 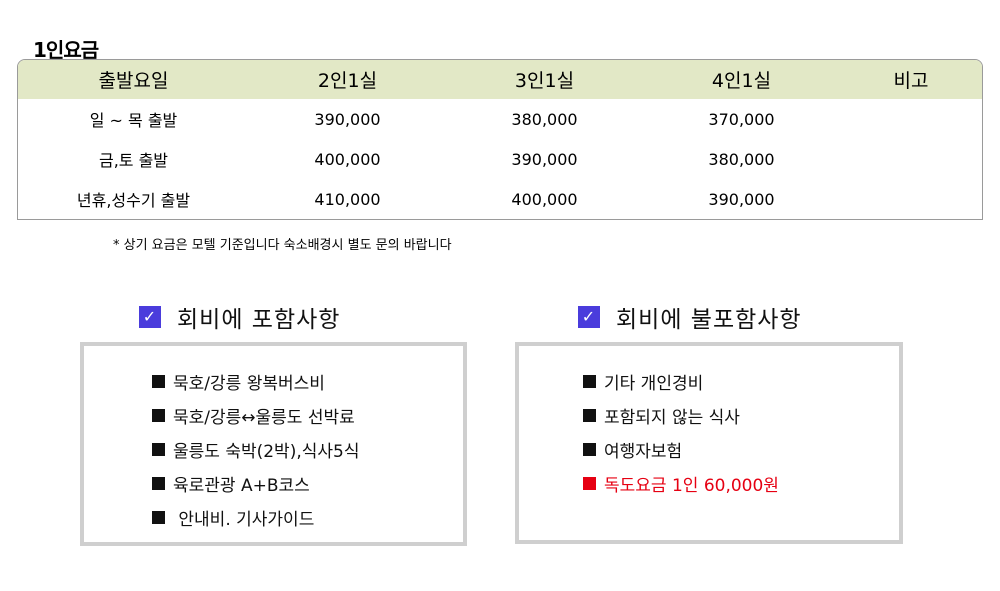 What do you see at coordinates (307, 415) in the screenshot?
I see `list-item: 묵호/강릉↔울릉도 선박료` at bounding box center [307, 415].